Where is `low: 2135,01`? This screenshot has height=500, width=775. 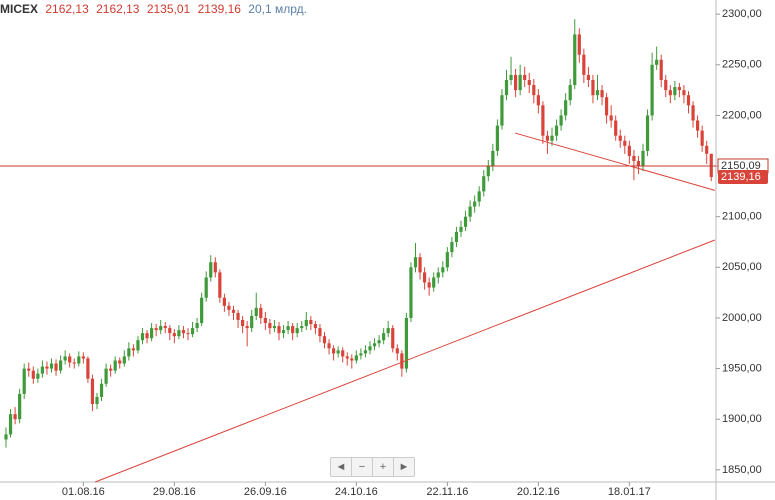
low: 2135,01 is located at coordinates (168, 9).